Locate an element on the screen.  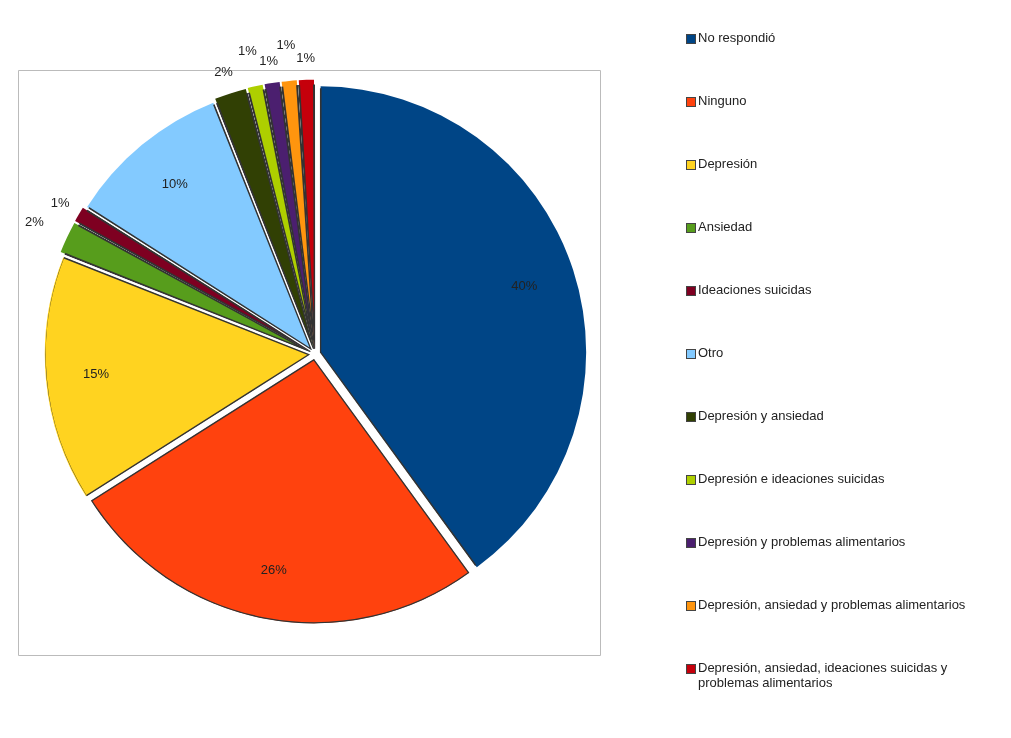
legend-label: Ansiedad is located at coordinates (725, 226).